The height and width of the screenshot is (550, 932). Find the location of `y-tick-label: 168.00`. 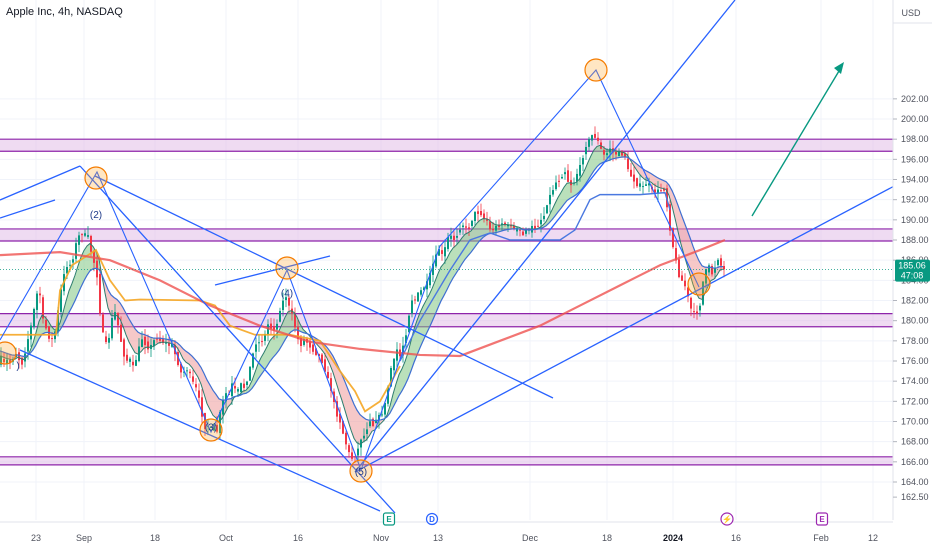

y-tick-label: 168.00 is located at coordinates (915, 442).